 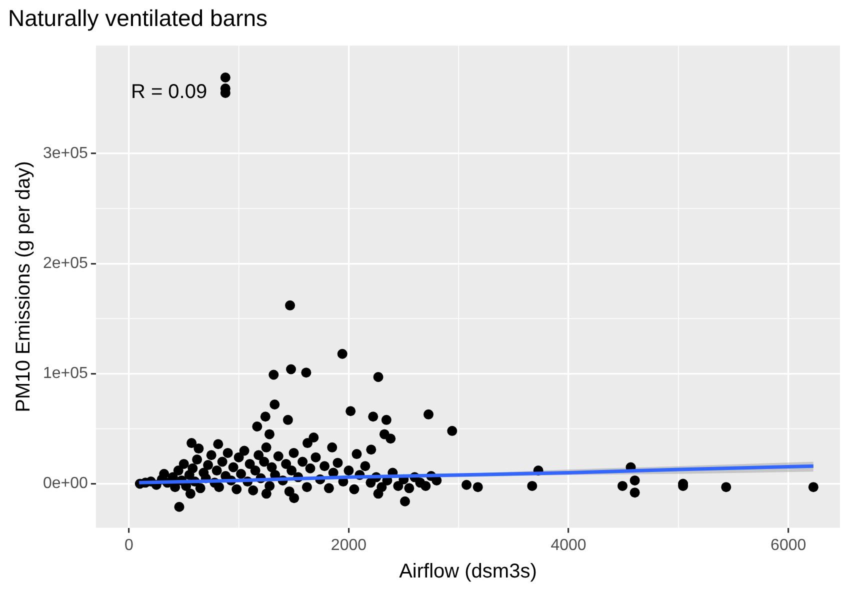 What do you see at coordinates (568, 545) in the screenshot?
I see `x-tick-label: 4000` at bounding box center [568, 545].